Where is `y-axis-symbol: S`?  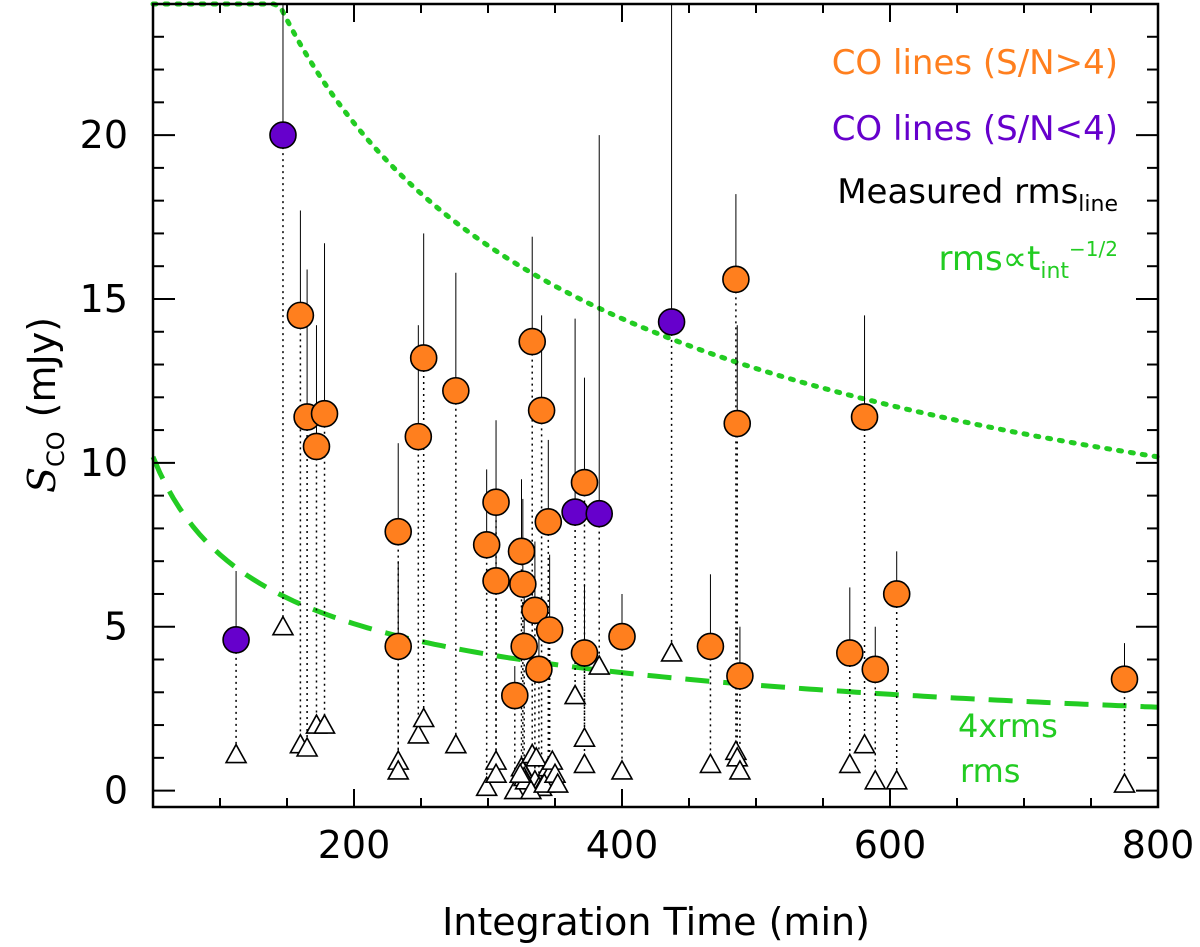 y-axis-symbol: S is located at coordinates (42, 480).